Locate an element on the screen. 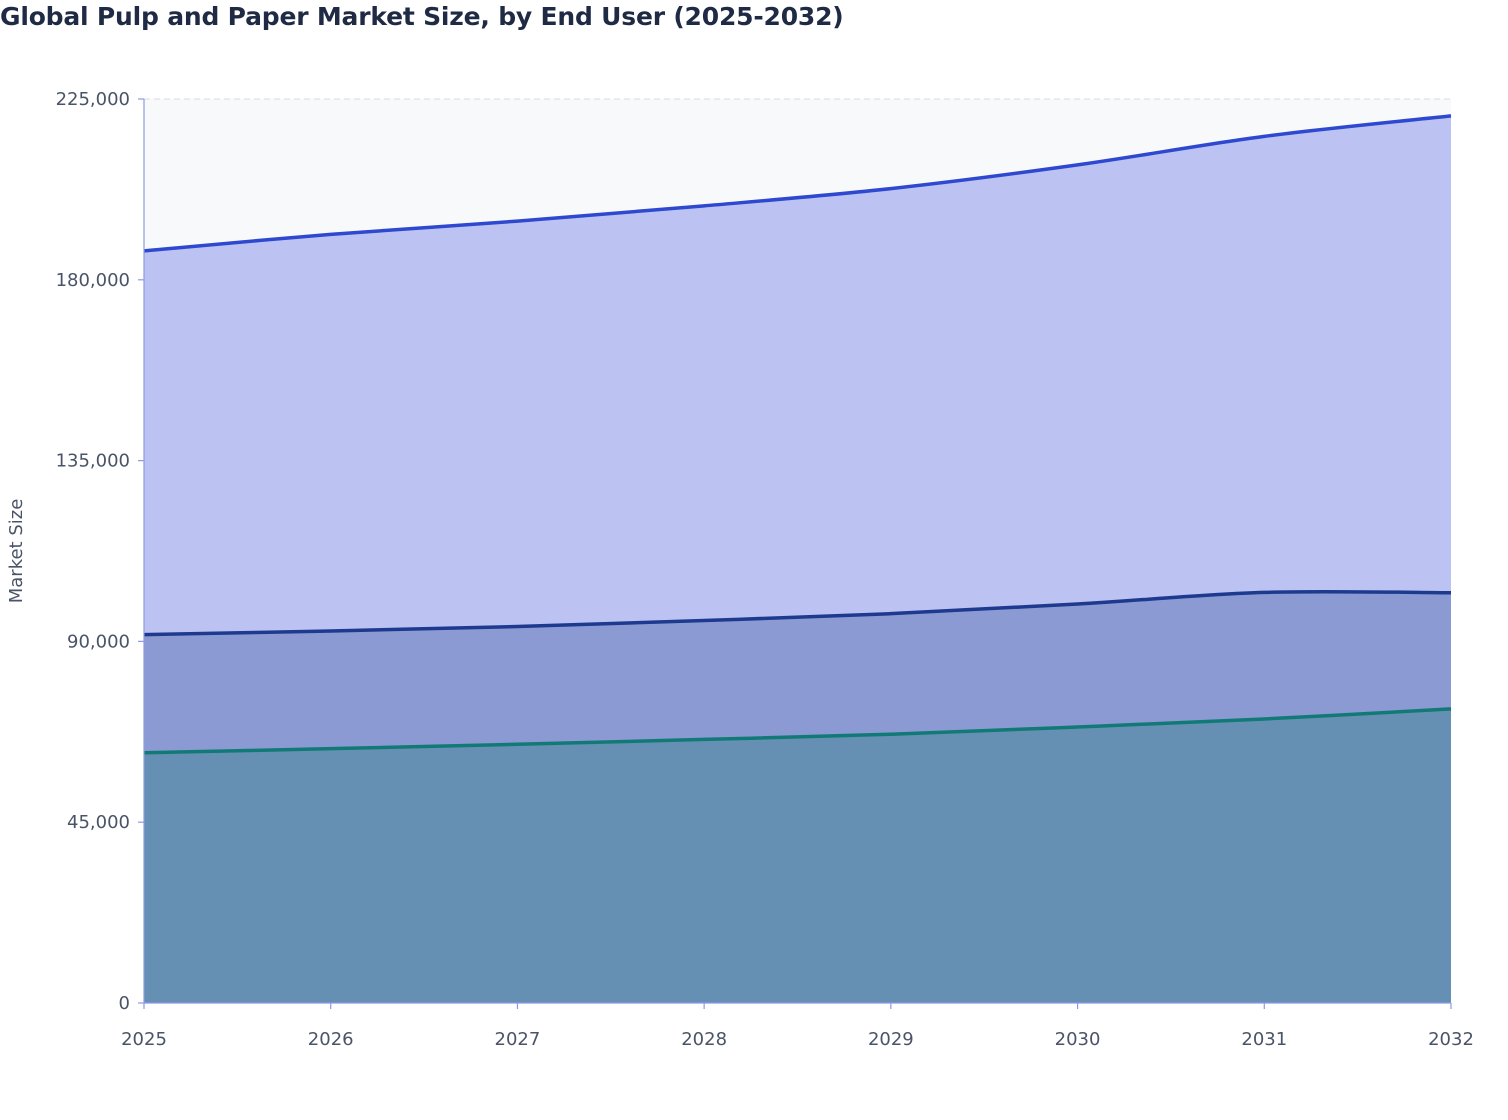 This screenshot has width=1508, height=1120. y-tick-label: 225,000 is located at coordinates (93, 99).